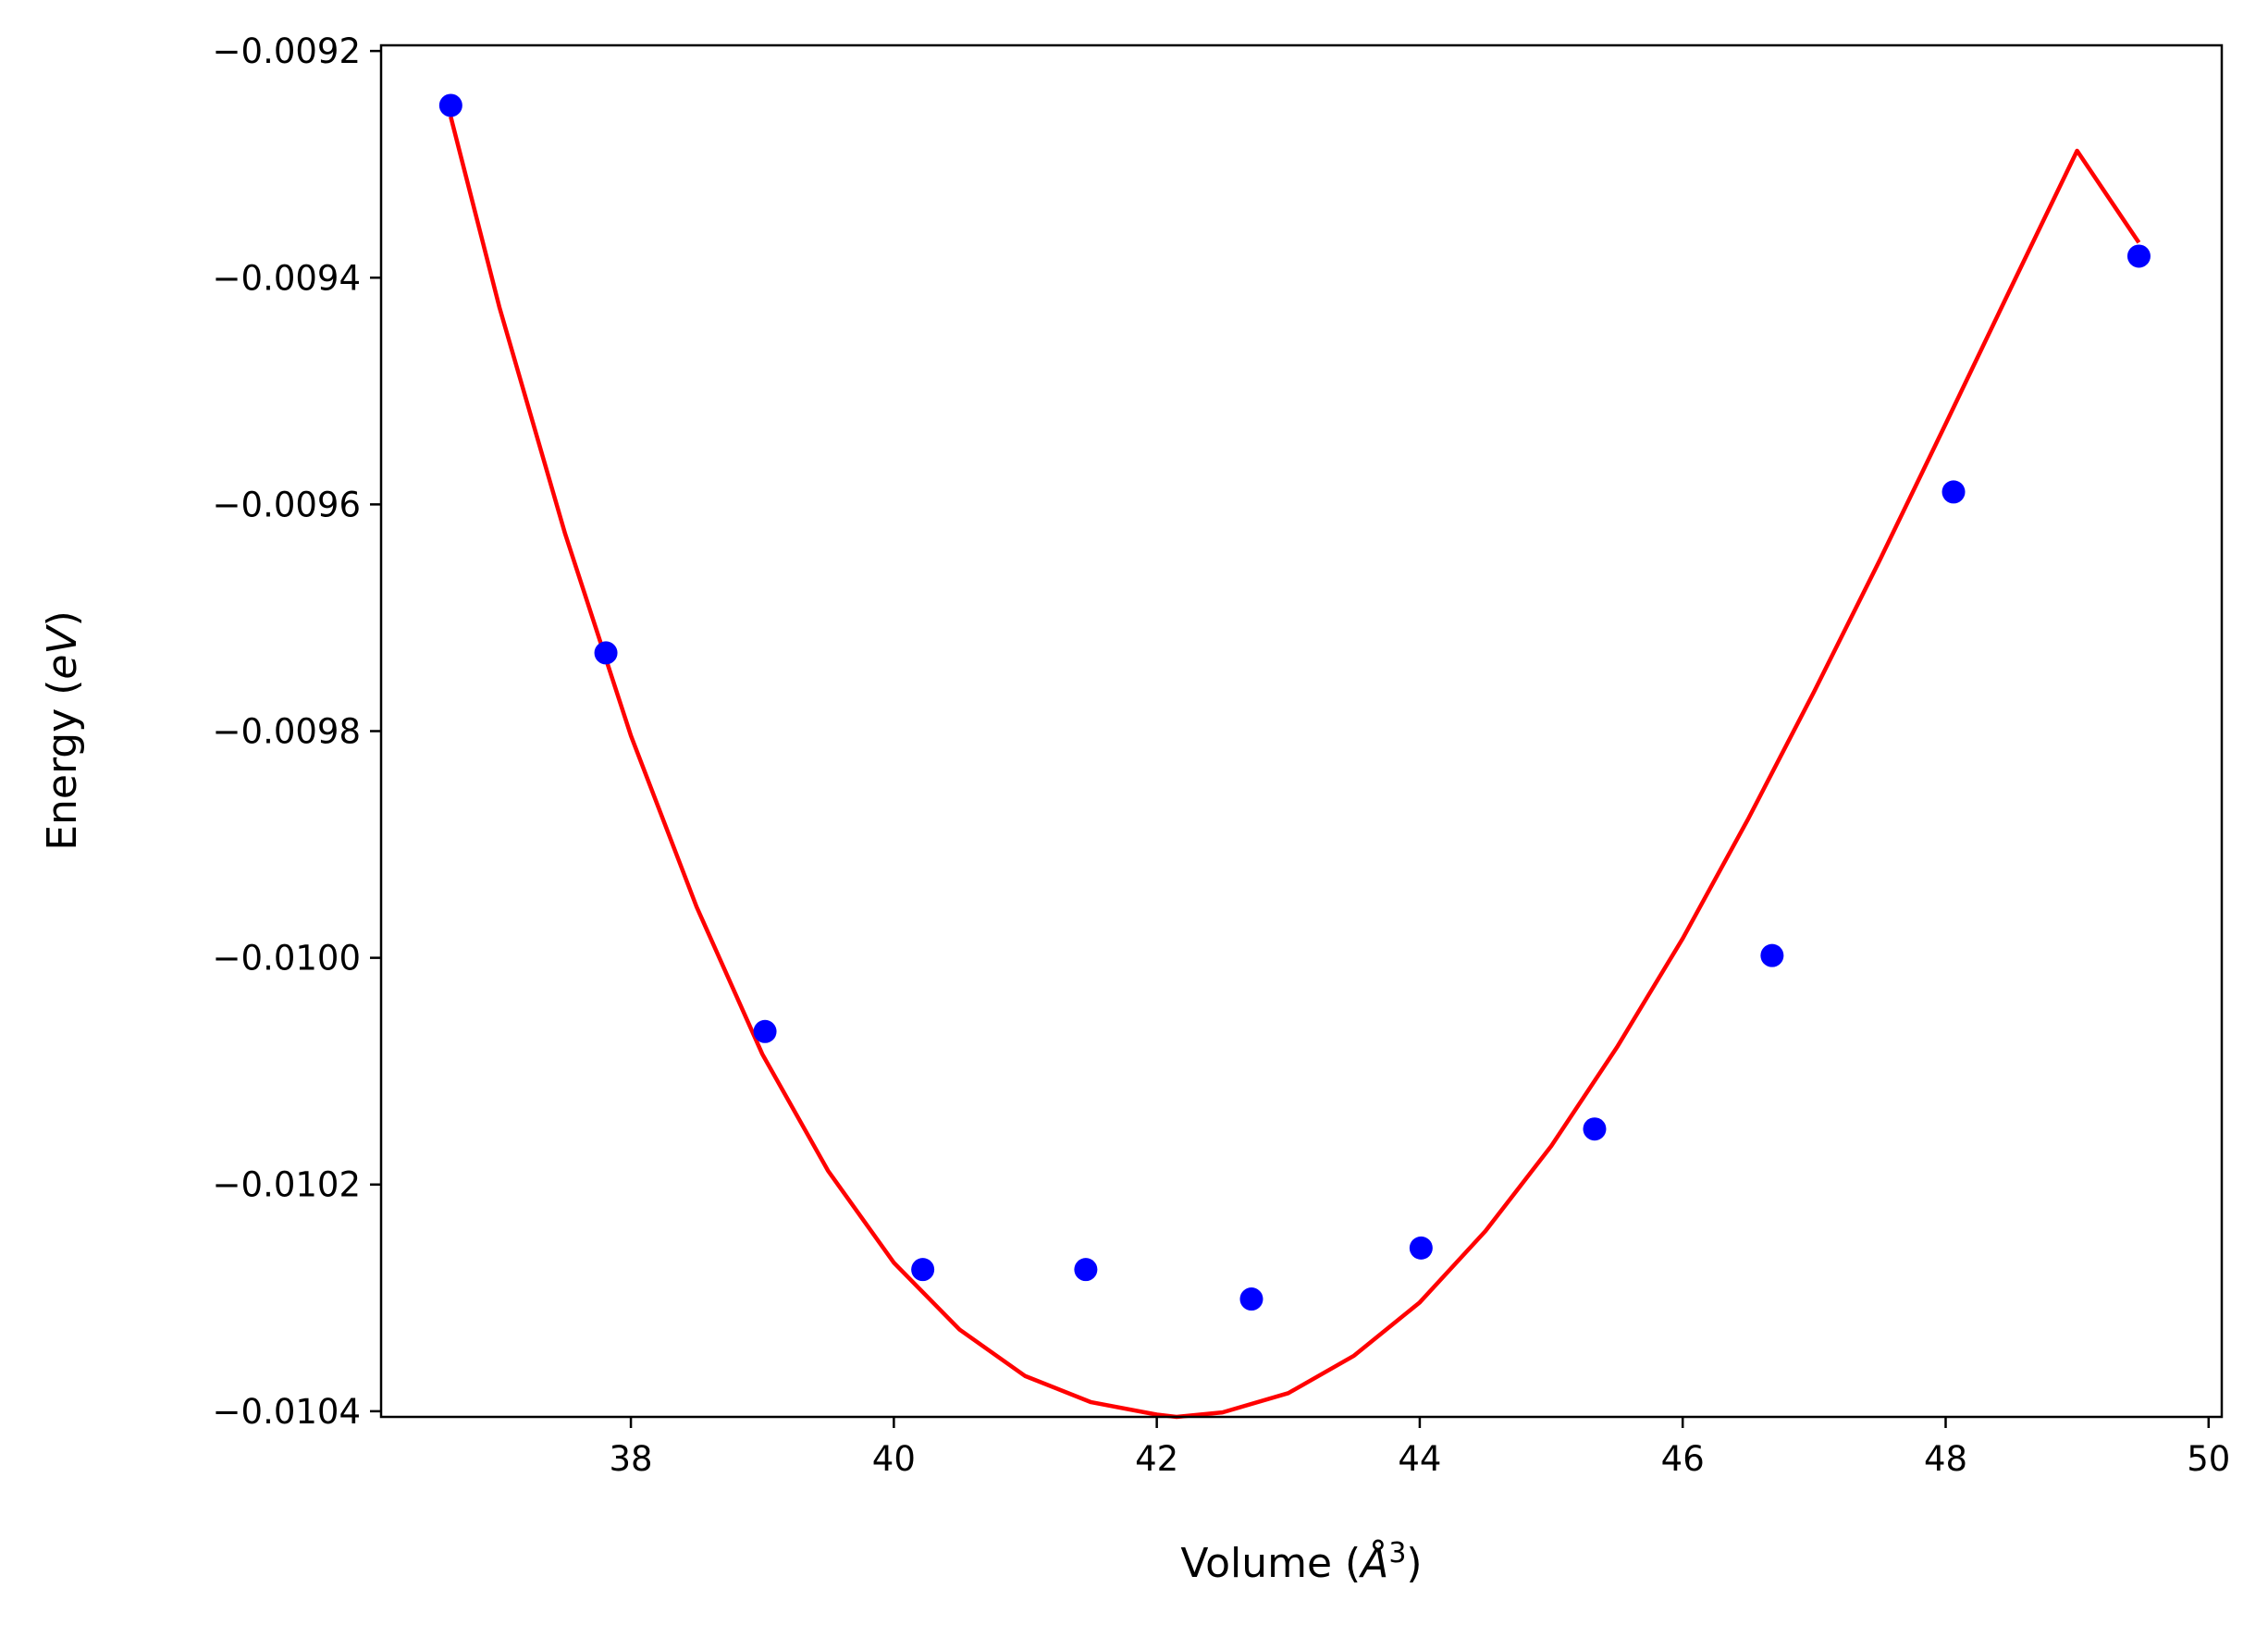  I want to click on y-tick-label: −0.0094, so click(287, 278).